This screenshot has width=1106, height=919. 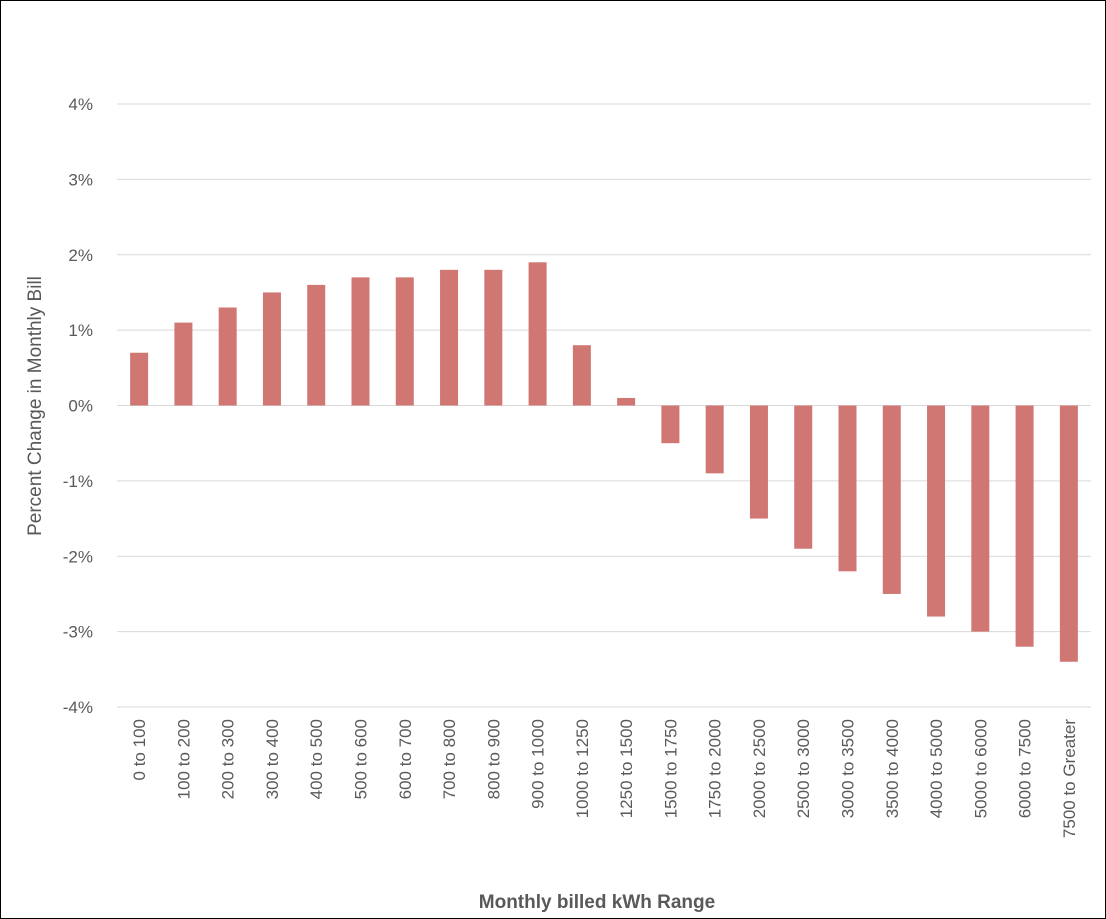 What do you see at coordinates (449, 759) in the screenshot?
I see `x-tick-label: 700 to 800` at bounding box center [449, 759].